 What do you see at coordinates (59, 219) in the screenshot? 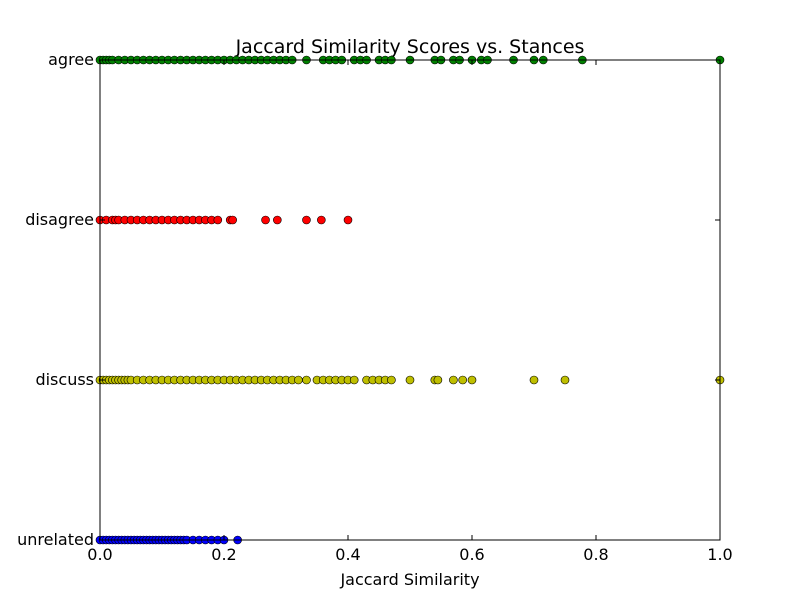
I see `y-tick-label-disagree: disagree` at bounding box center [59, 219].